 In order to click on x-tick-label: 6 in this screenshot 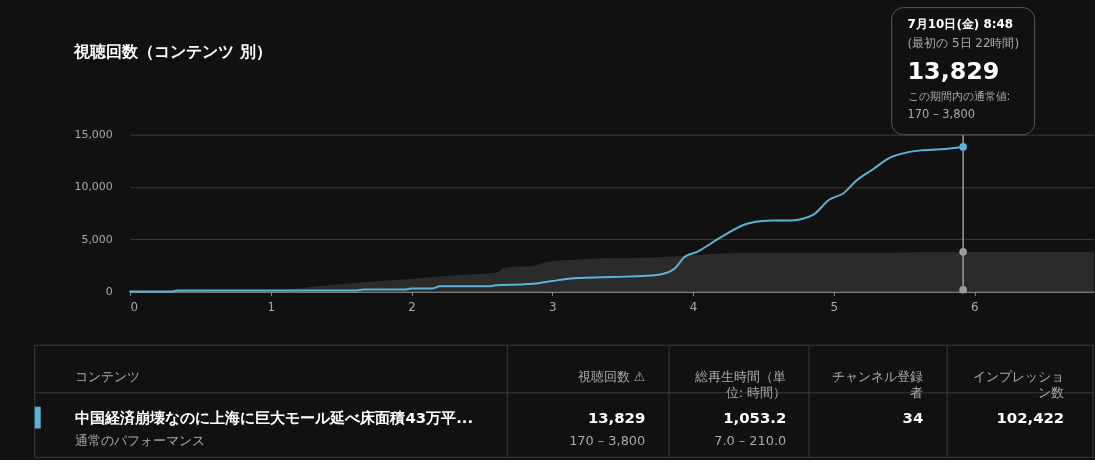, I will do `click(975, 306)`.